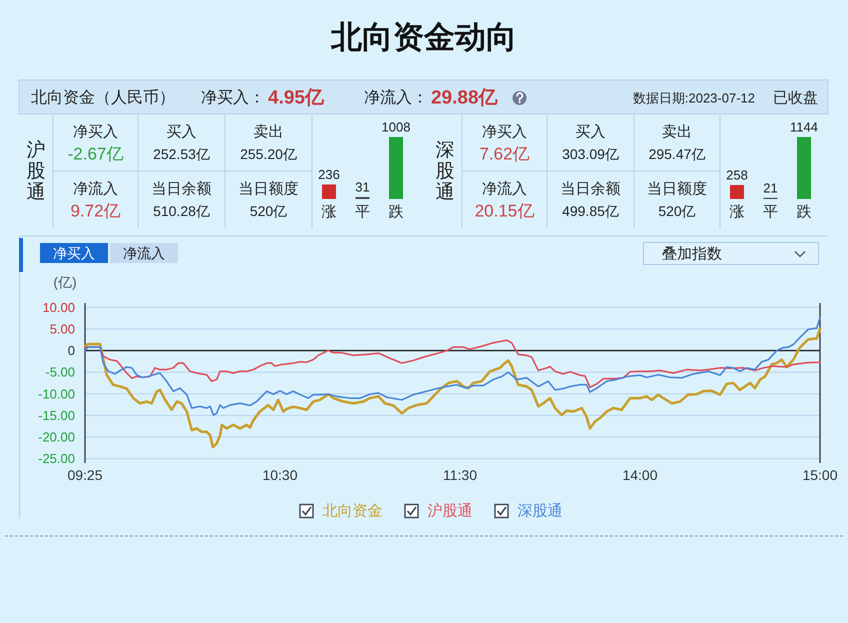  Describe the element at coordinates (71, 350) in the screenshot. I see `y-tick-label: 0` at that location.